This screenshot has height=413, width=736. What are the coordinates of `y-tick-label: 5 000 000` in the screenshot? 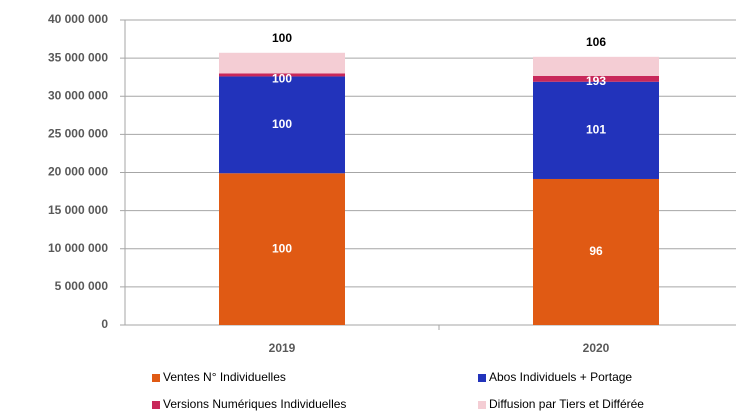 It's located at (82, 286).